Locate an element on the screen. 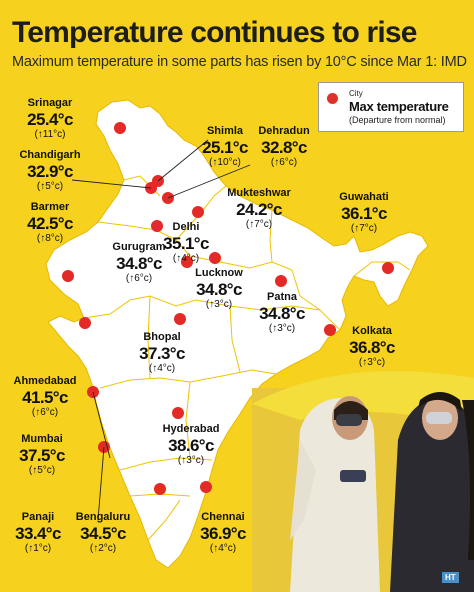 This screenshot has width=474, height=592. city-temp: 32.9°c is located at coordinates (50, 171).